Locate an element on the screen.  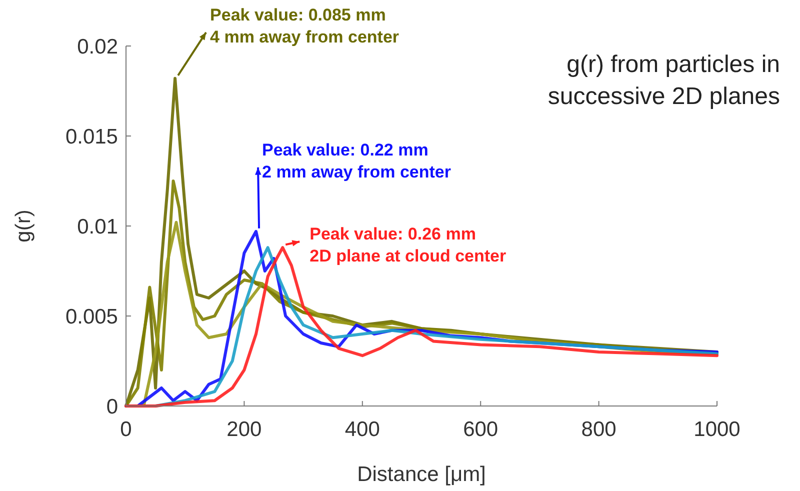
y-tick-label: 0 is located at coordinates (112, 406).